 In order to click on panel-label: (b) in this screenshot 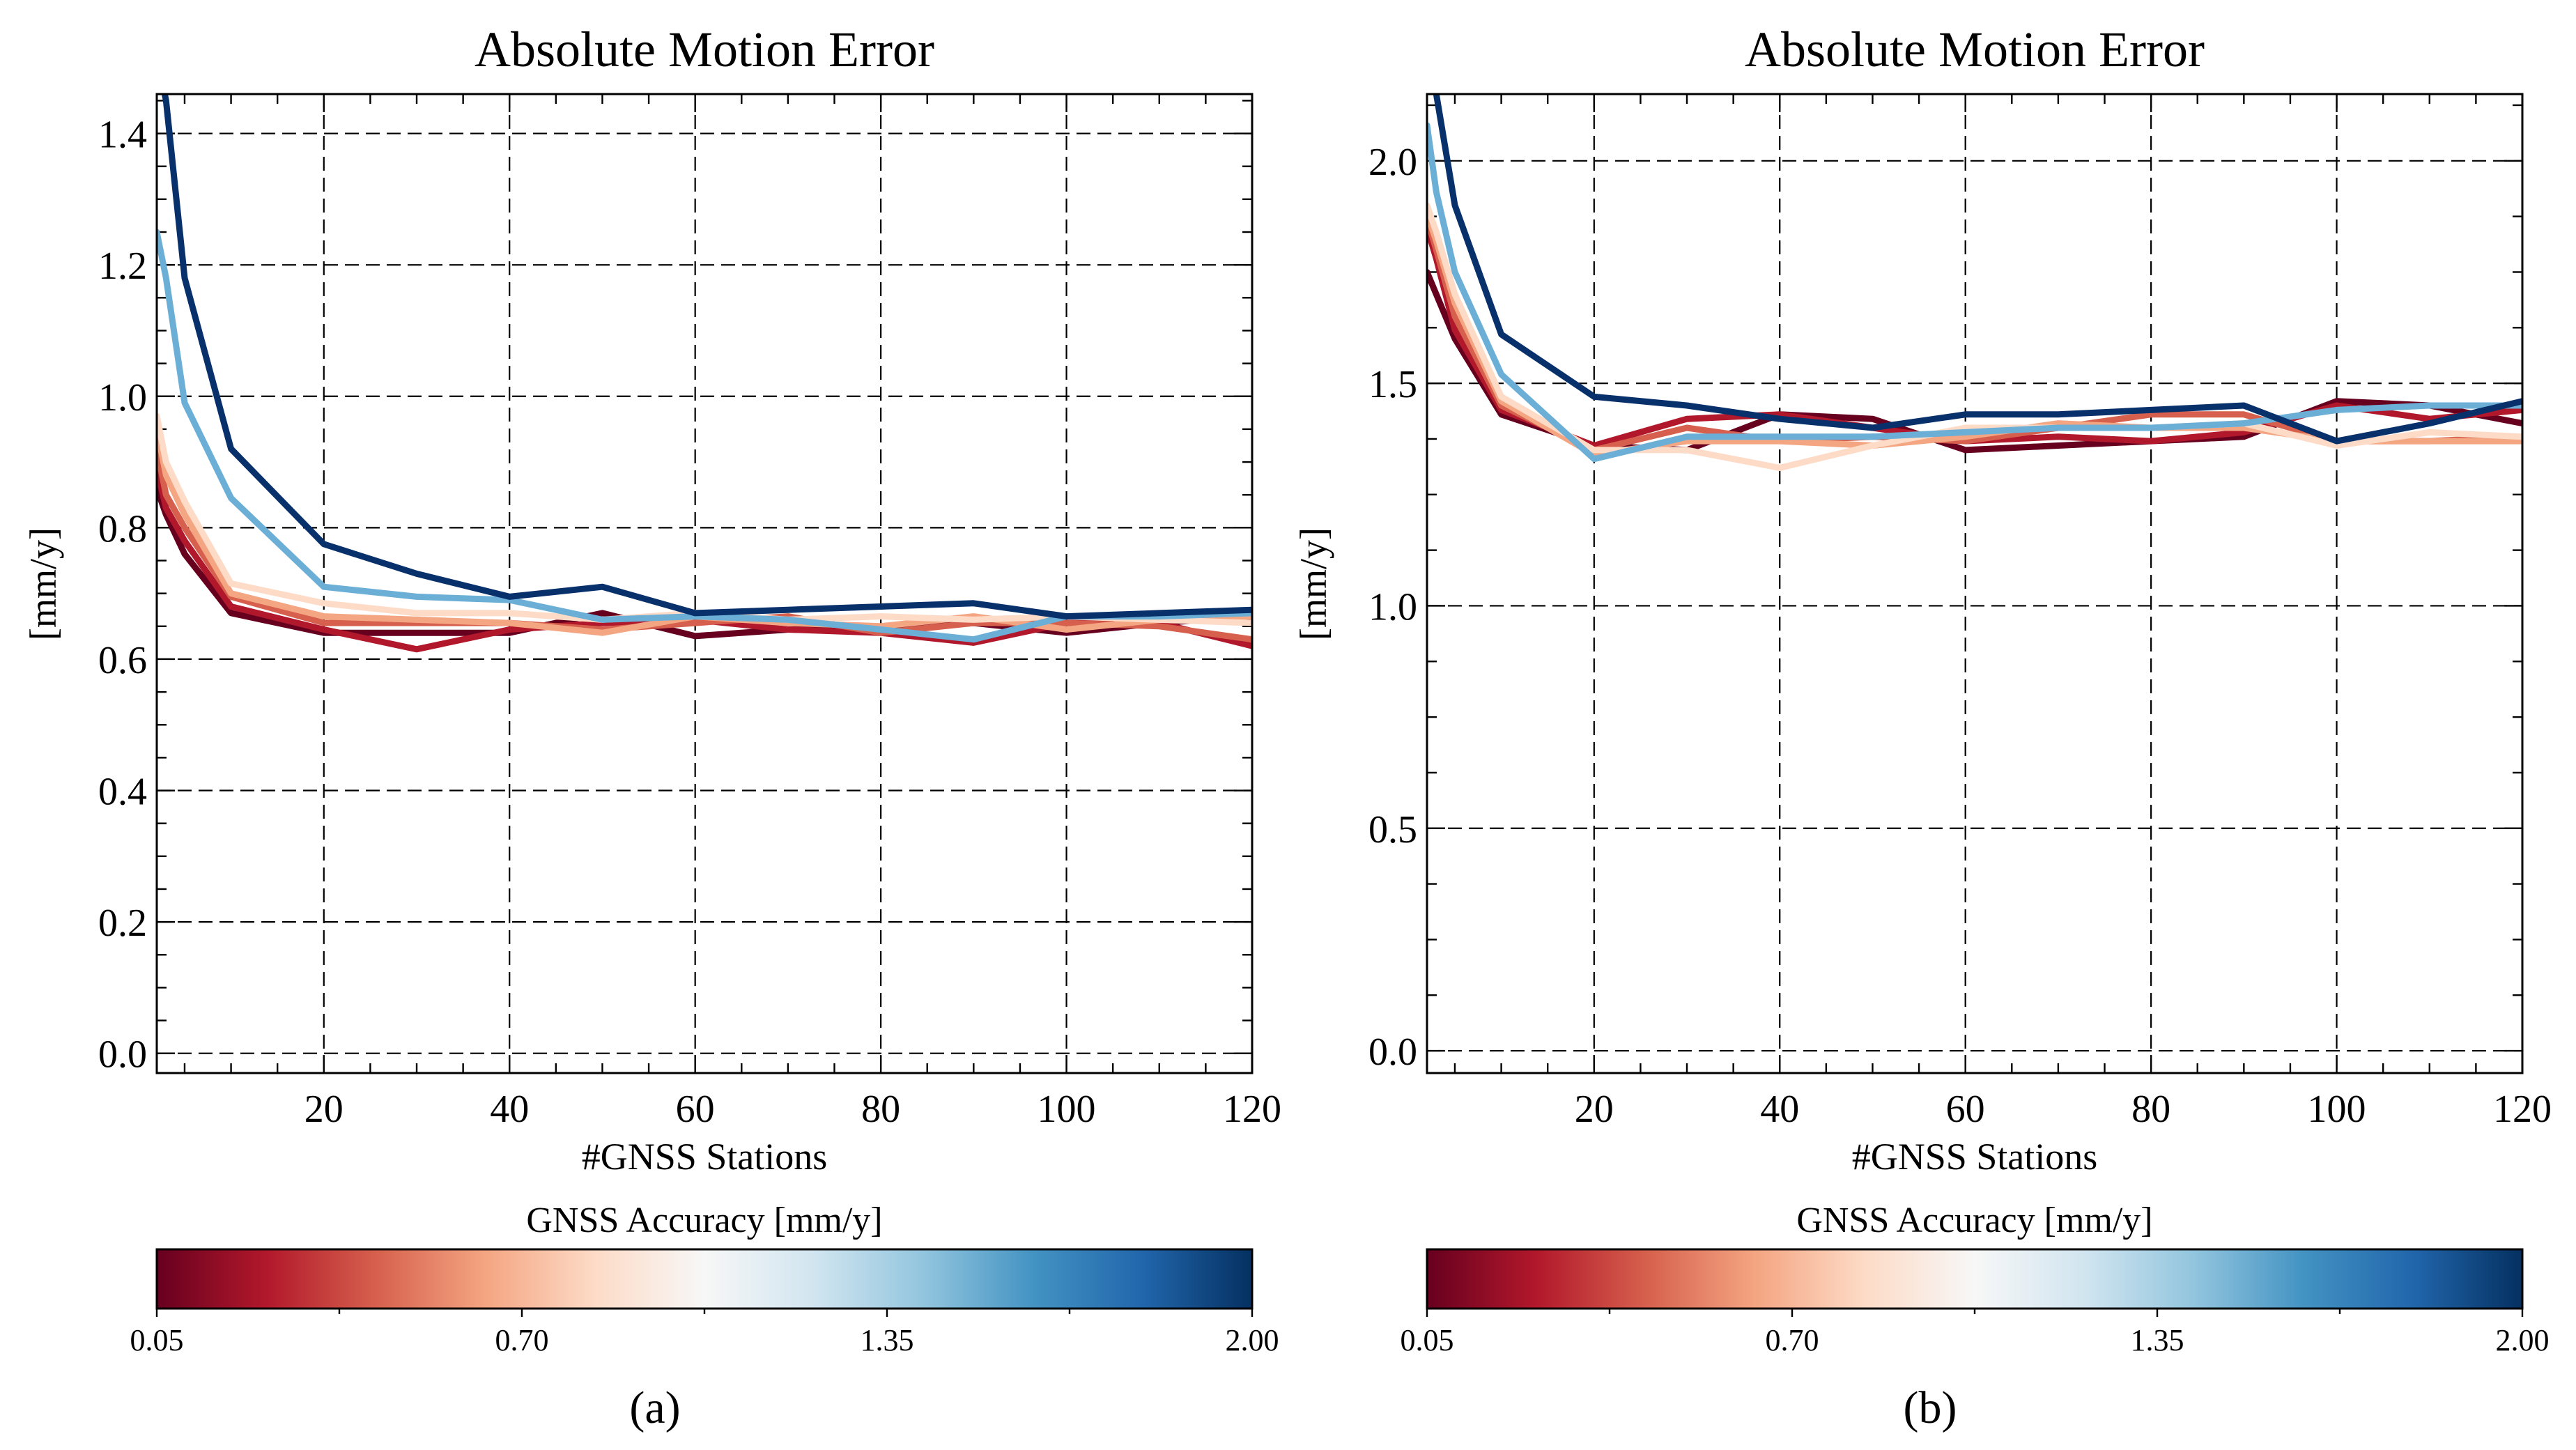, I will do `click(1930, 1407)`.